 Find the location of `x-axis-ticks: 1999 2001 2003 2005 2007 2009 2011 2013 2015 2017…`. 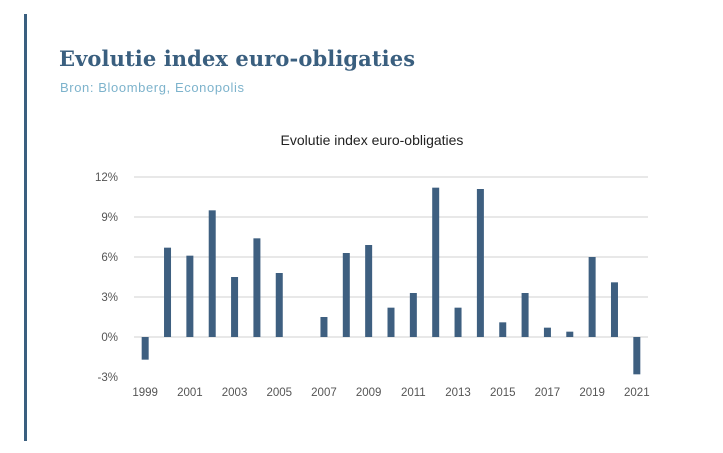

x-axis-ticks: 1999 2001 2003 2005 2007 2009 2011 2013 2015 2017… is located at coordinates (390, 393).